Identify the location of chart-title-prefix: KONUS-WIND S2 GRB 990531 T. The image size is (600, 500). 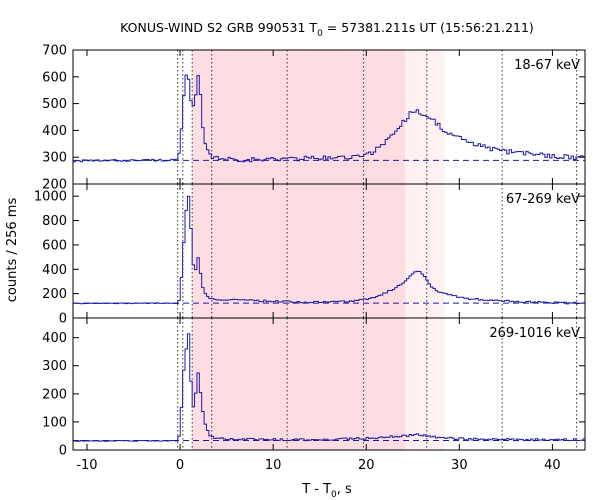
(218, 27).